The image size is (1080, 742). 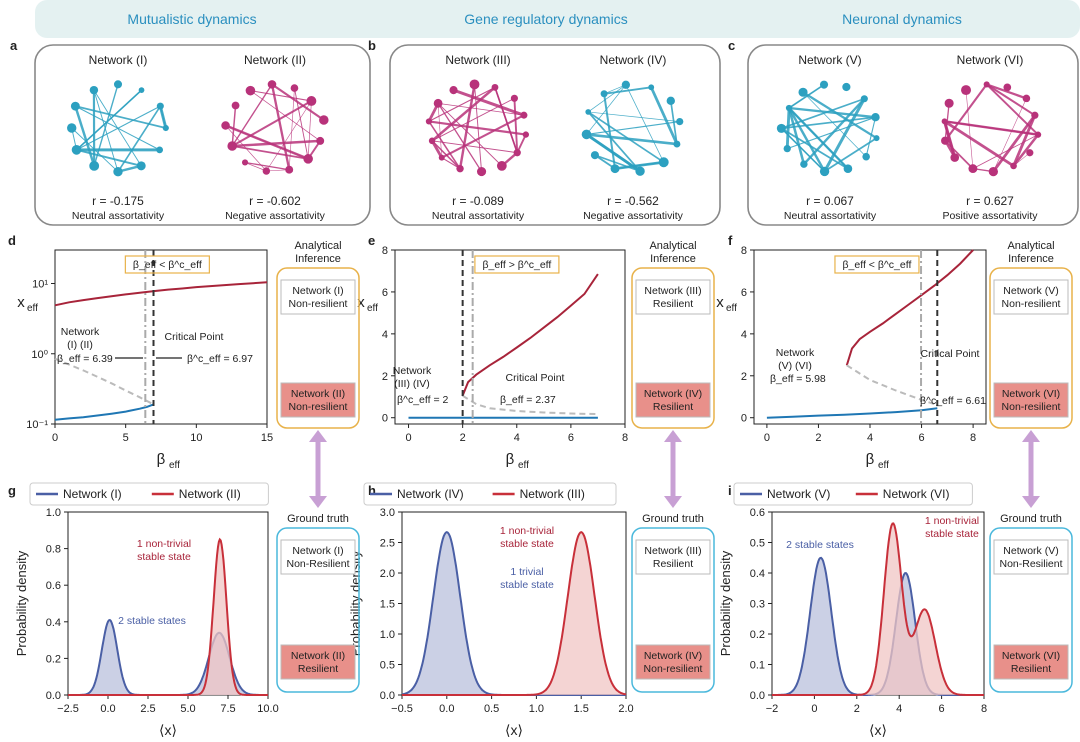 What do you see at coordinates (673, 557) in the screenshot?
I see `truth-top-cell` at bounding box center [673, 557].